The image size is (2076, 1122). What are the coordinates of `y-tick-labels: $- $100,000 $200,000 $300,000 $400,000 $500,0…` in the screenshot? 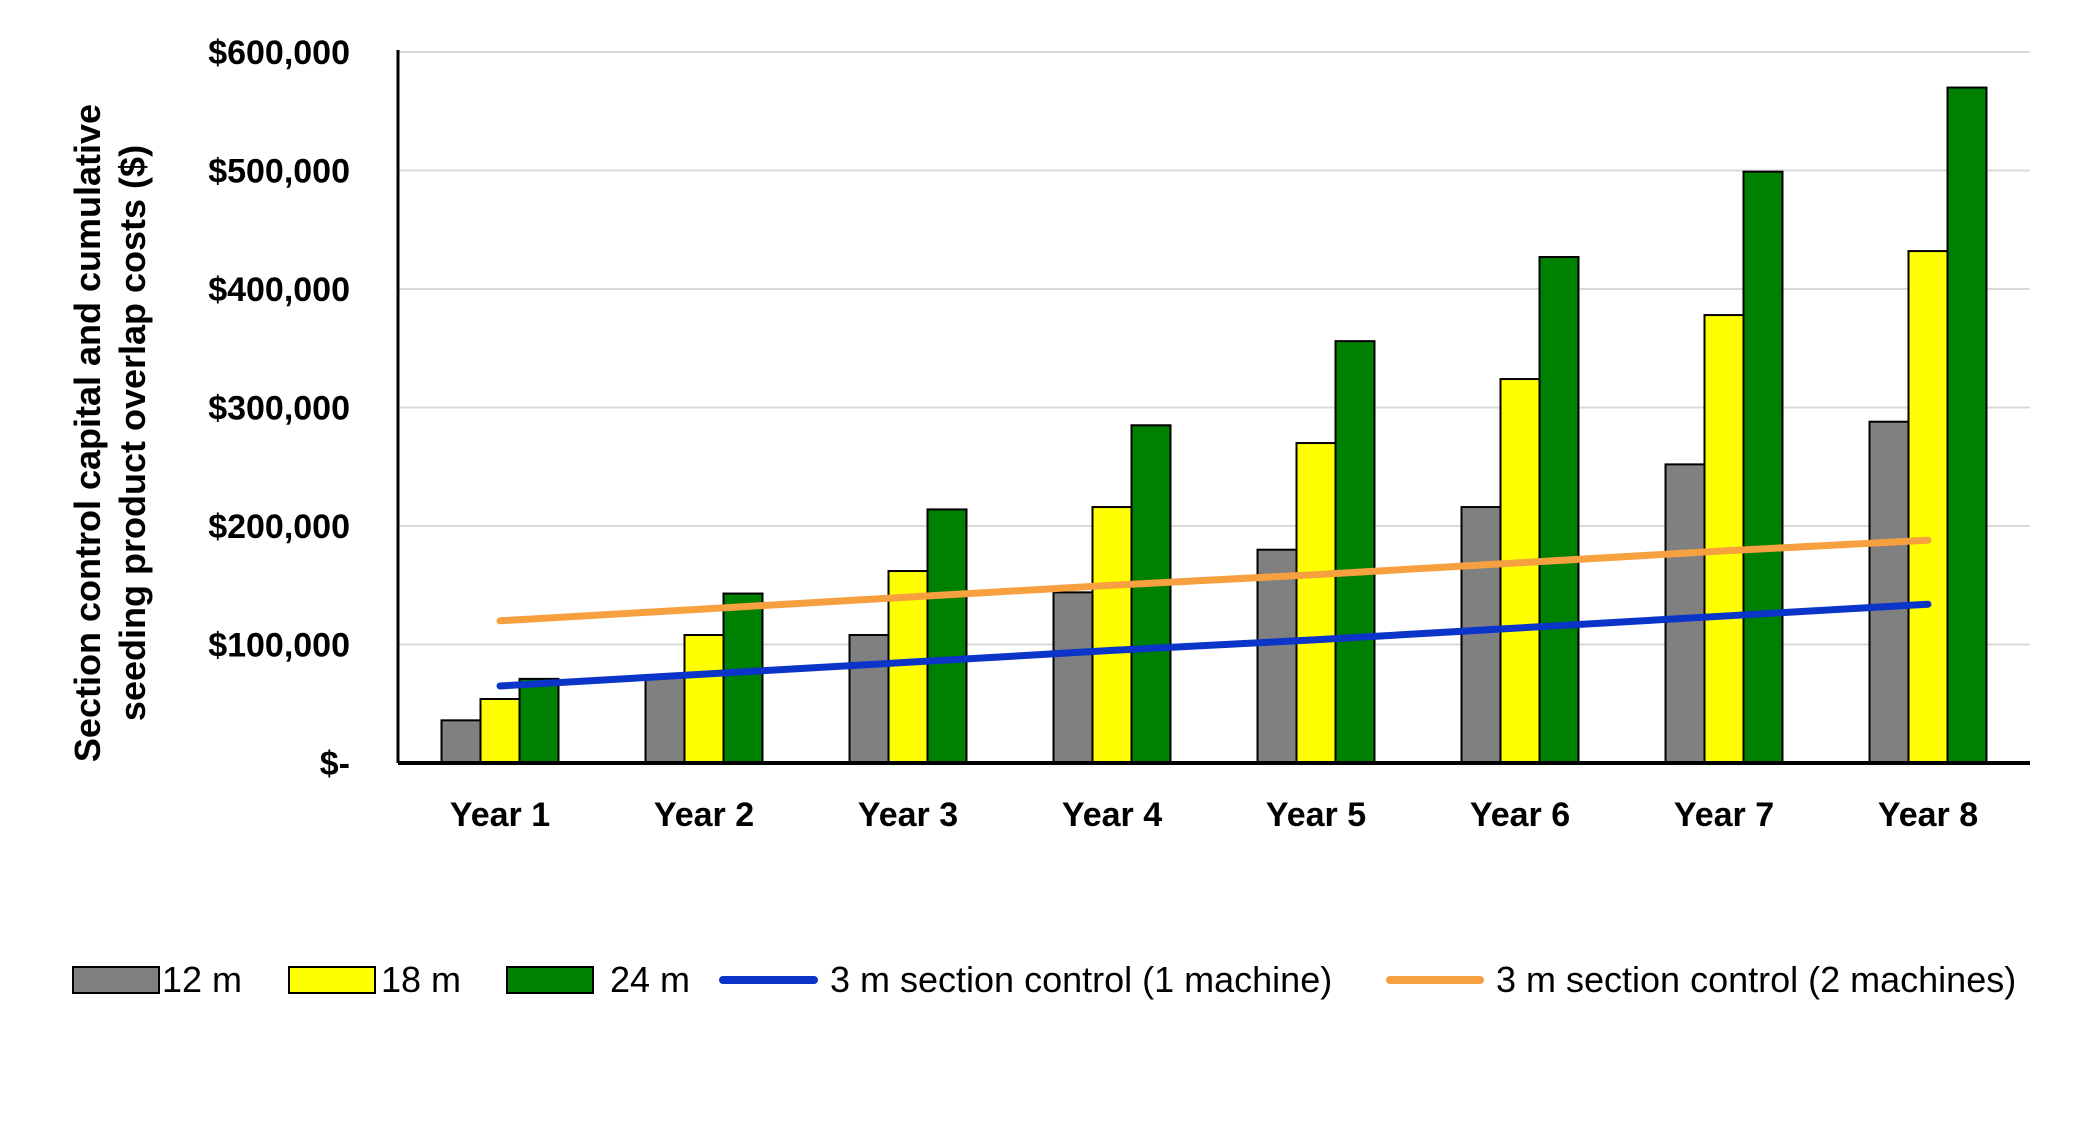 It's located at (279, 408).